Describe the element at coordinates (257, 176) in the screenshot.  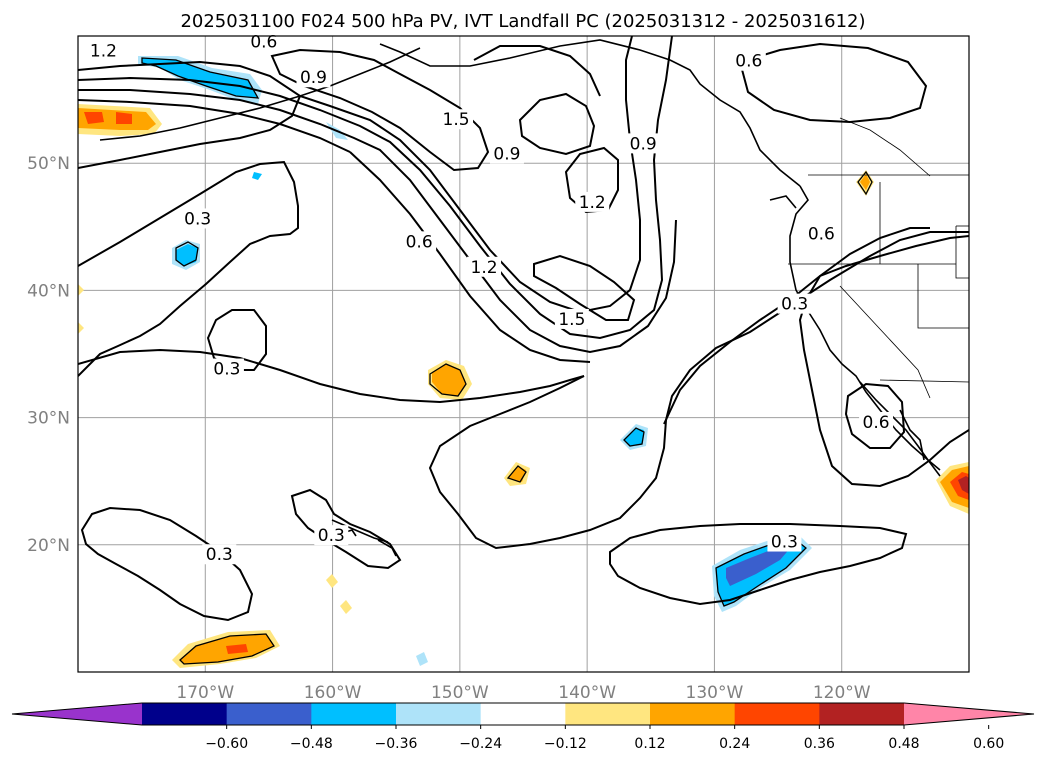
I see `shade-dot-blue` at that location.